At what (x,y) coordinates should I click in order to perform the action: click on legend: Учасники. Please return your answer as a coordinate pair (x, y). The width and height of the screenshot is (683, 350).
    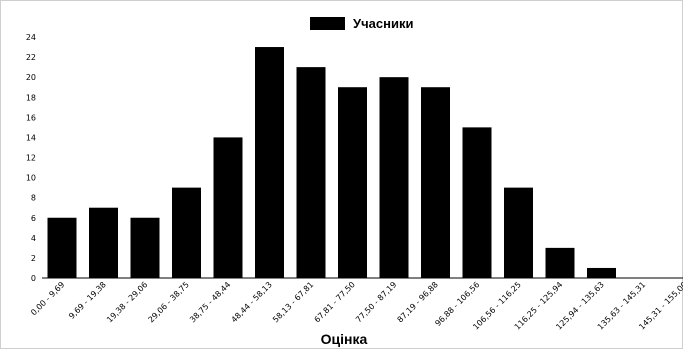
    Looking at the image, I should click on (361, 23).